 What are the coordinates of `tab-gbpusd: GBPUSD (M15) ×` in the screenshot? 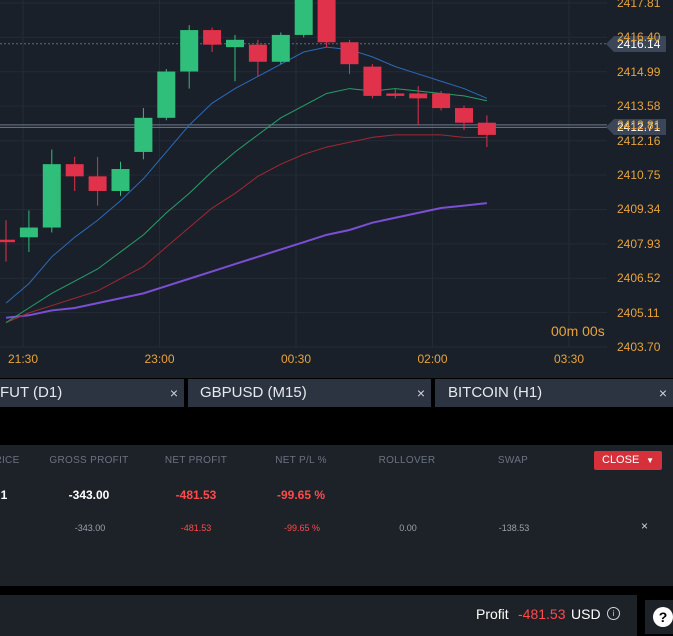 It's located at (309, 393).